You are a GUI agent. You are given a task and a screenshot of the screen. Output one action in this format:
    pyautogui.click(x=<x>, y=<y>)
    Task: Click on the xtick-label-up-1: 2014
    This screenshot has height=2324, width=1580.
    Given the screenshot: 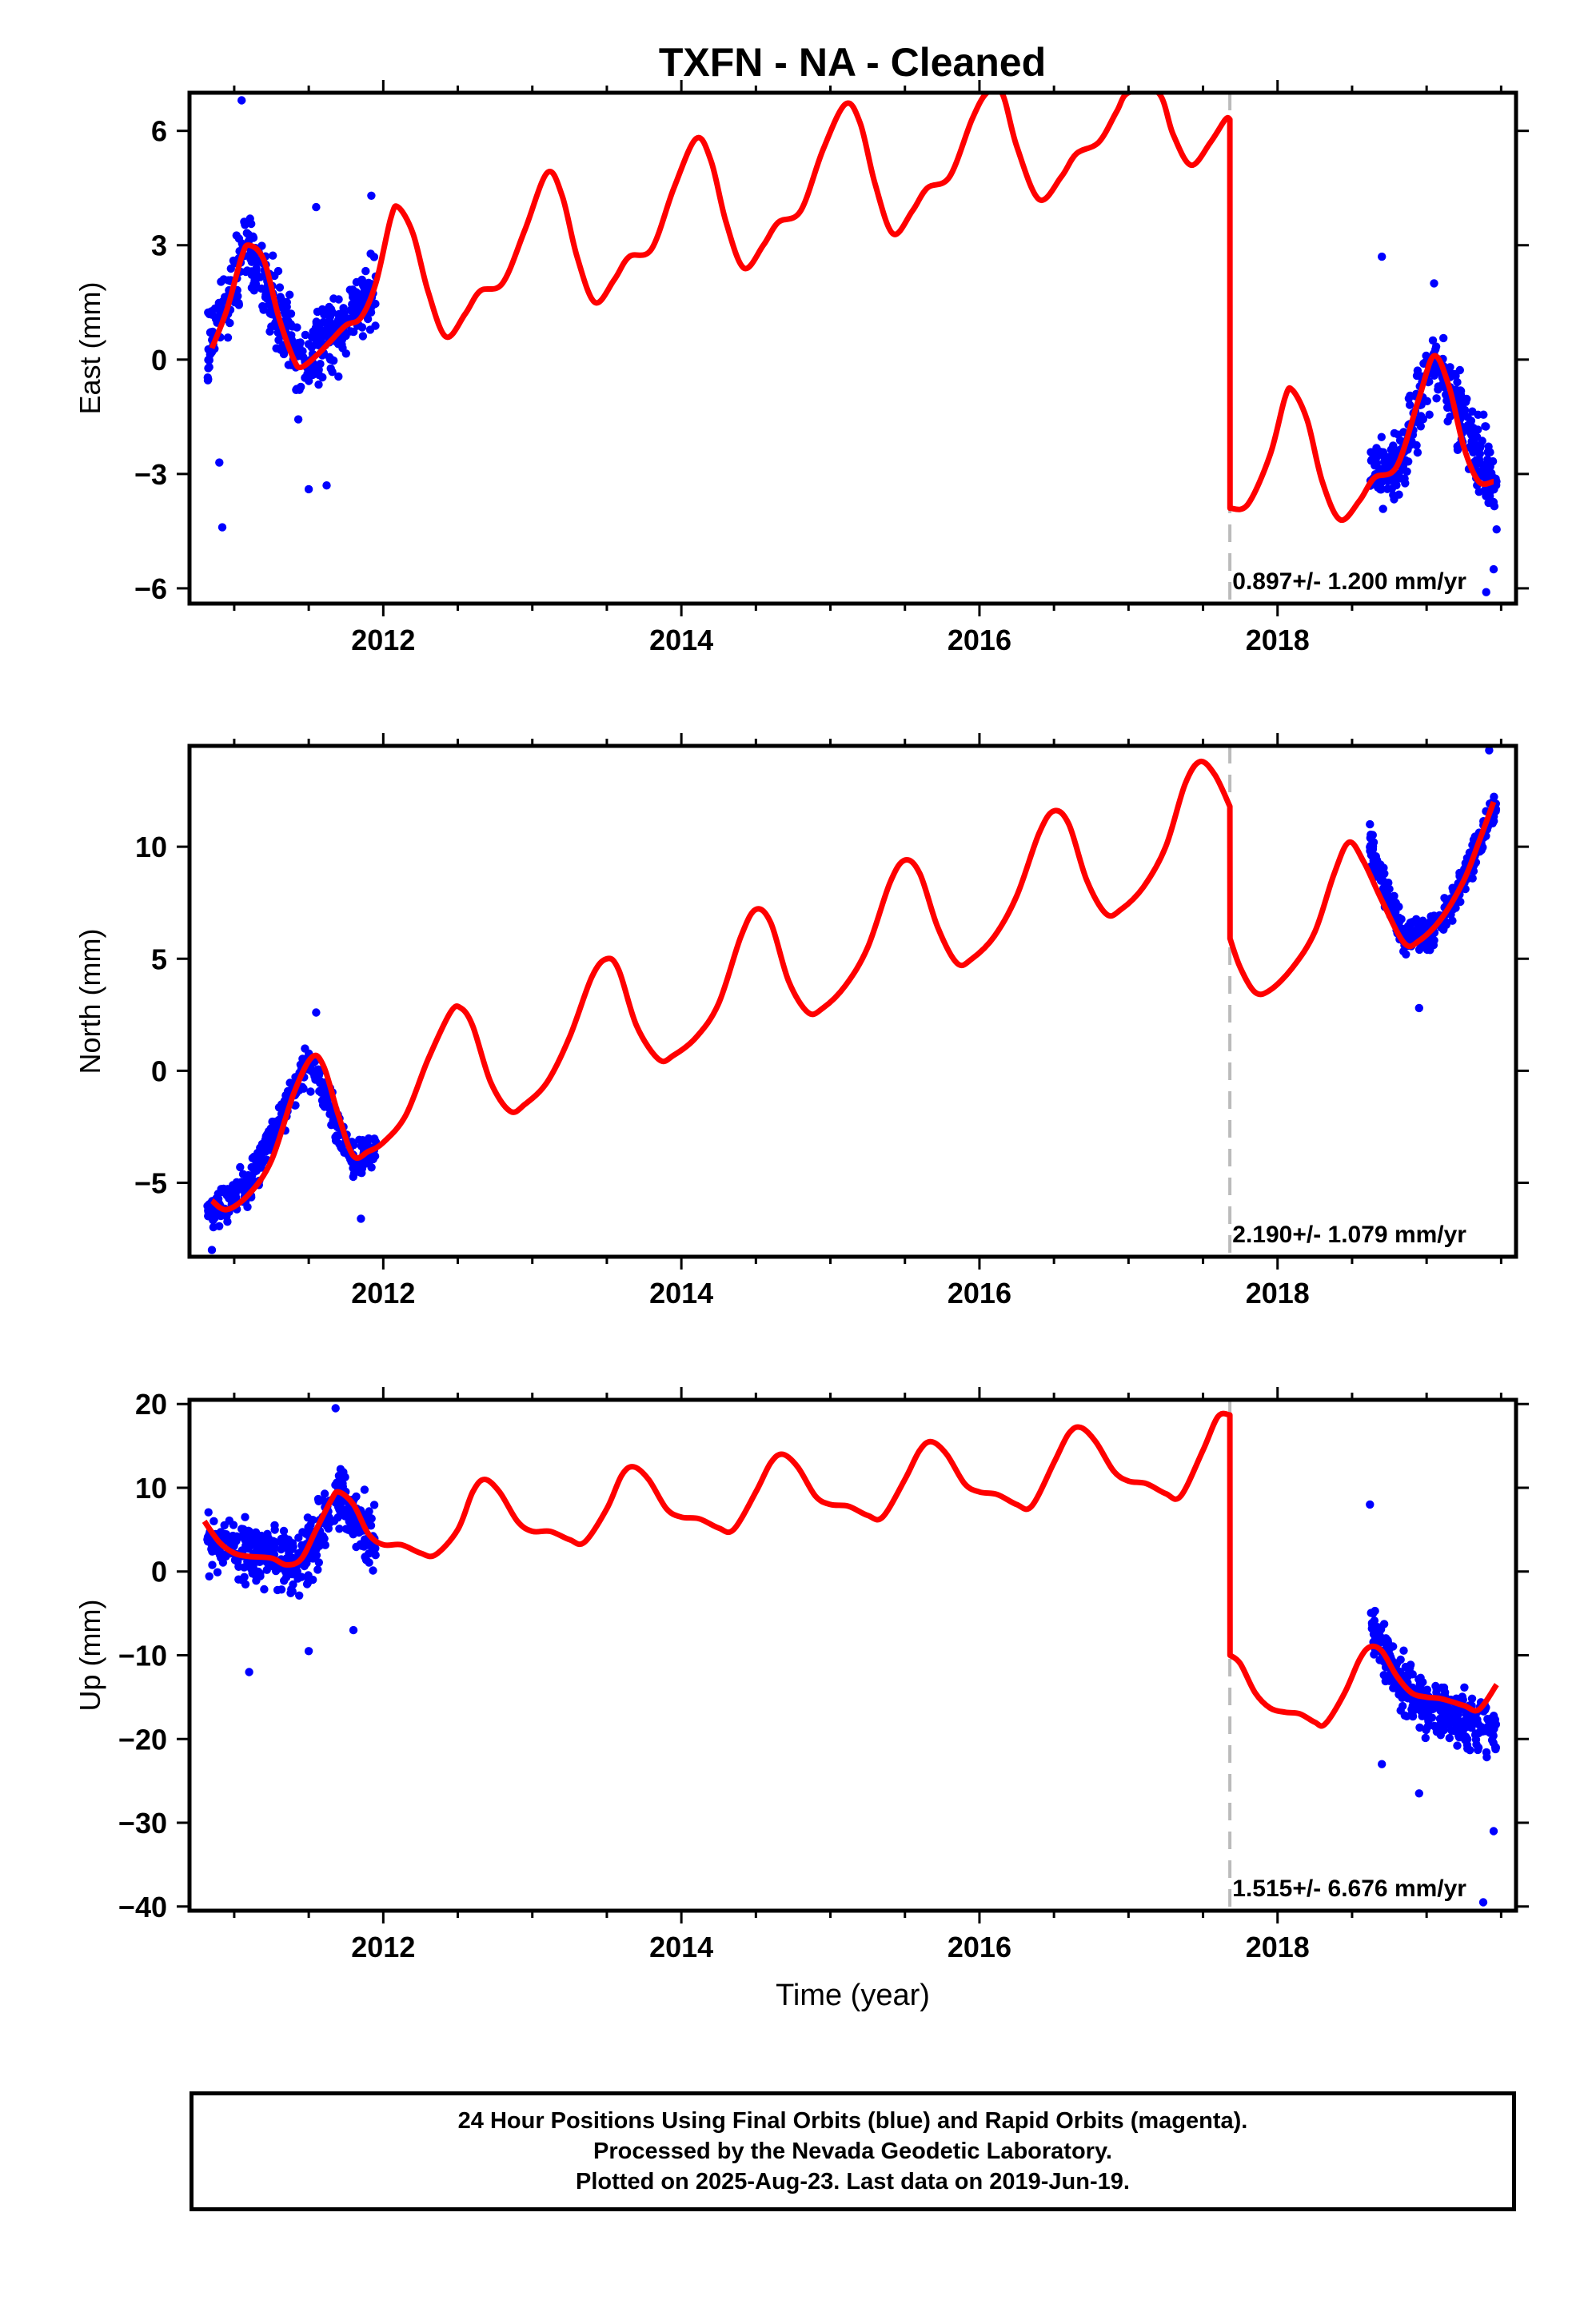 What is the action you would take?
    pyautogui.click(x=681, y=1947)
    